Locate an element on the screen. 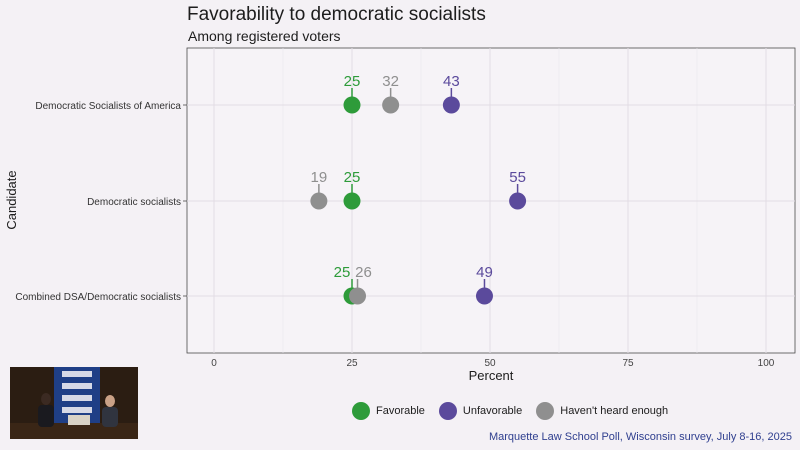 The width and height of the screenshot is (800, 450). legend: Favorable Unfavorable Haven't heard enough is located at coordinates (517, 411).